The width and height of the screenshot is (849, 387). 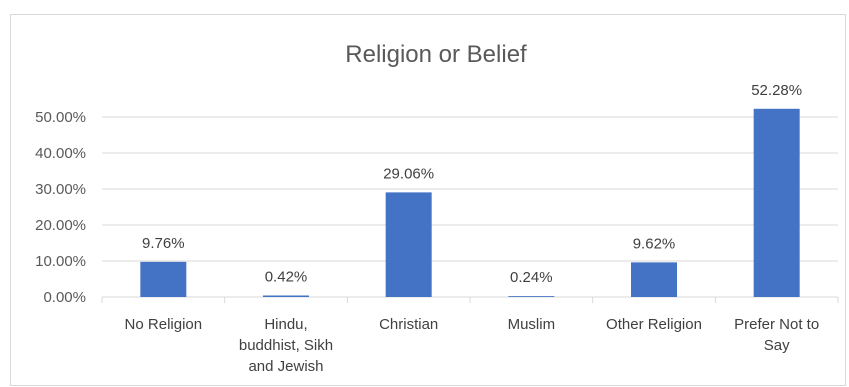 I want to click on y-tick-label: 20.00%, so click(x=60, y=225).